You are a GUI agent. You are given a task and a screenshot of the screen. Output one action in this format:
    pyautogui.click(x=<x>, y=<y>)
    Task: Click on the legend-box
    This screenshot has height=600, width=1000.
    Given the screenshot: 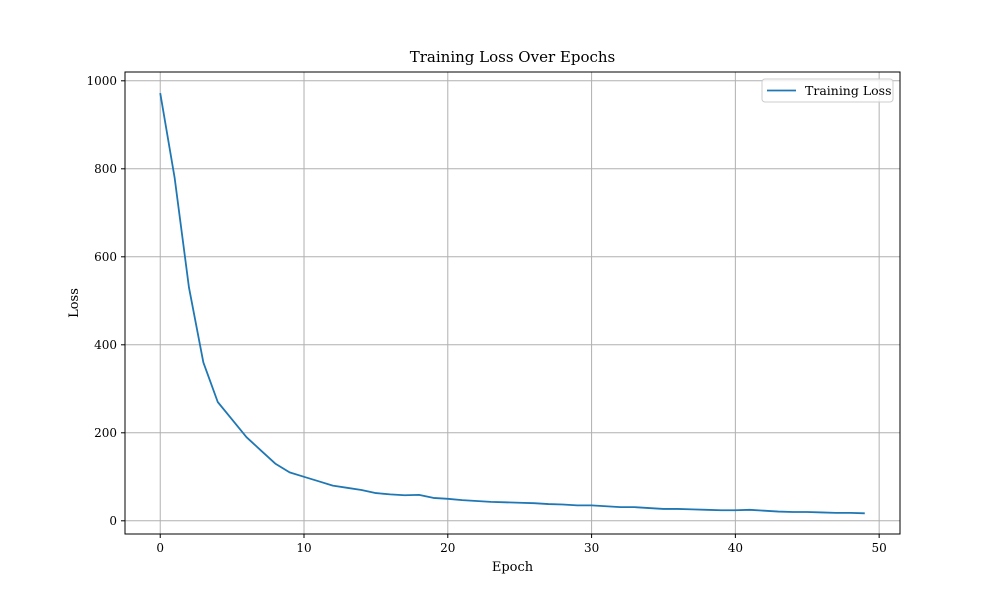 What is the action you would take?
    pyautogui.click(x=827, y=90)
    